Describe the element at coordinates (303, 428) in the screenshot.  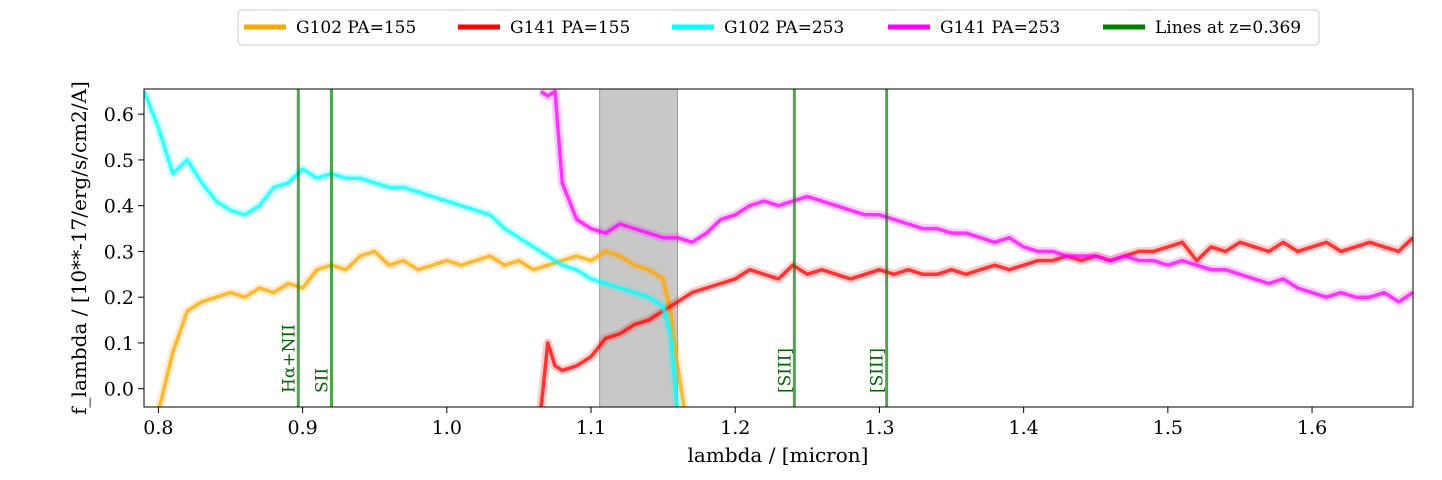
I see `x-tick-label-1: 0.9` at that location.